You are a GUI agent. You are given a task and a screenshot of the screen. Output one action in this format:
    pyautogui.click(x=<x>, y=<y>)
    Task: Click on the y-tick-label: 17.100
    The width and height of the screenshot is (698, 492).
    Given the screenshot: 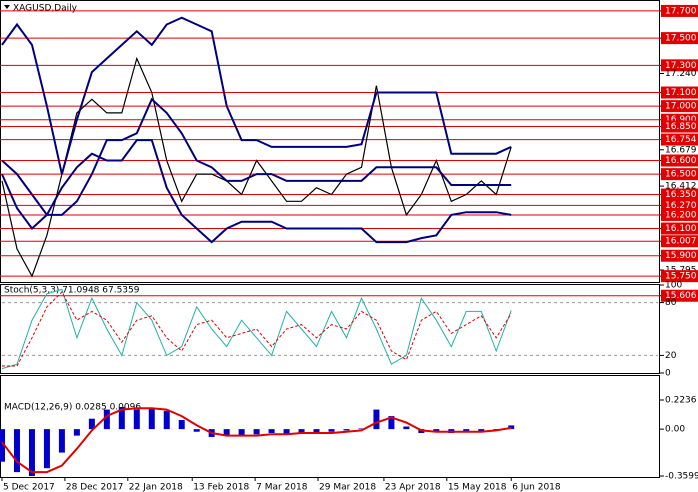 What is the action you would take?
    pyautogui.click(x=681, y=93)
    